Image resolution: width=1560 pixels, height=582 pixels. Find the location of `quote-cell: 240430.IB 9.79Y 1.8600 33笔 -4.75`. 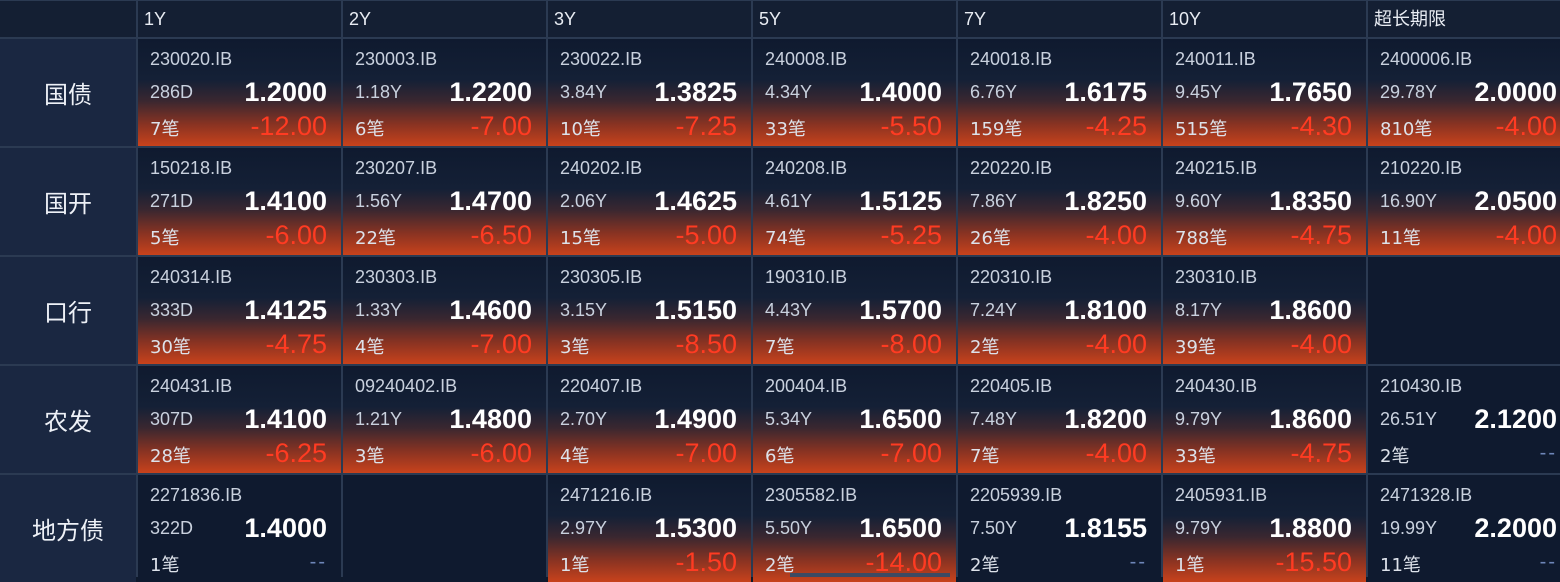

quote-cell: 240430.IB 9.79Y 1.8600 33笔 -4.75 is located at coordinates (1264, 419).